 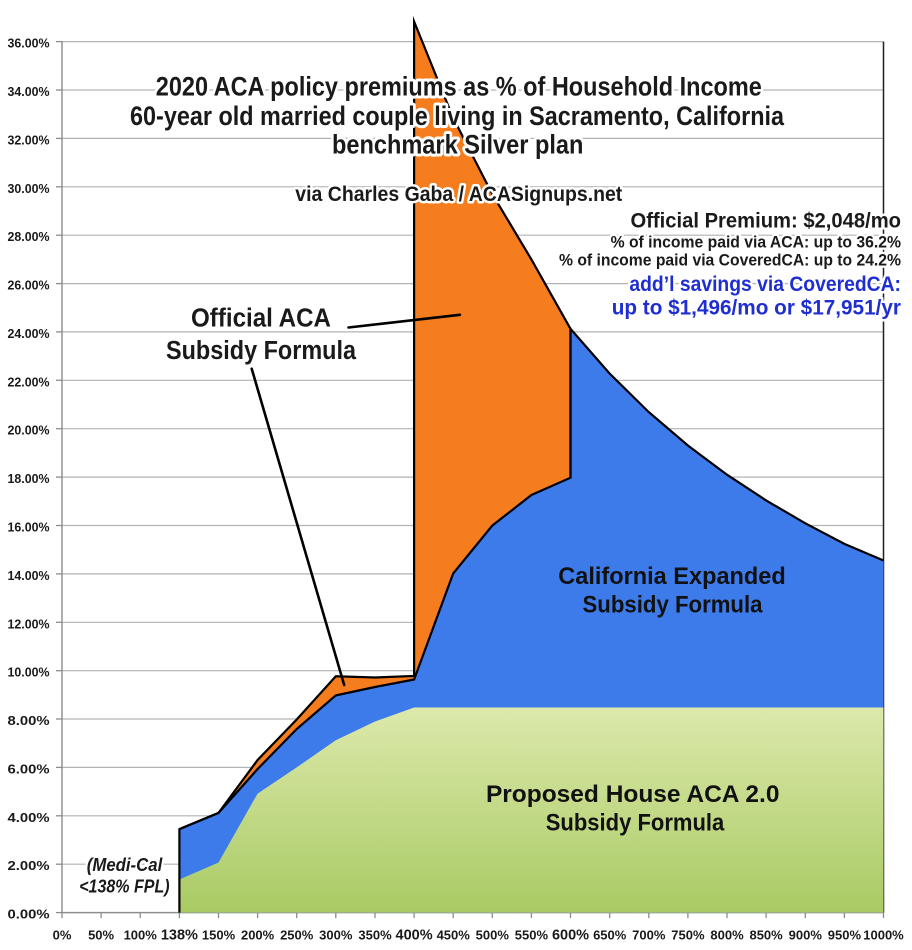 I want to click on svg-text: 2.00%, so click(x=29, y=865).